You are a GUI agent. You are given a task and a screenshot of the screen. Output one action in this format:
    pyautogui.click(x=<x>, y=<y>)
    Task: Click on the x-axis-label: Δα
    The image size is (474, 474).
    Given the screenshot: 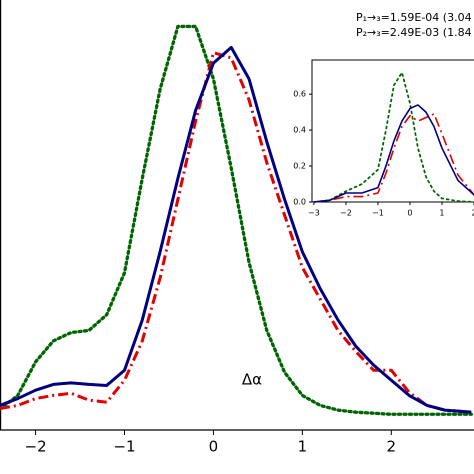 What is the action you would take?
    pyautogui.click(x=252, y=380)
    